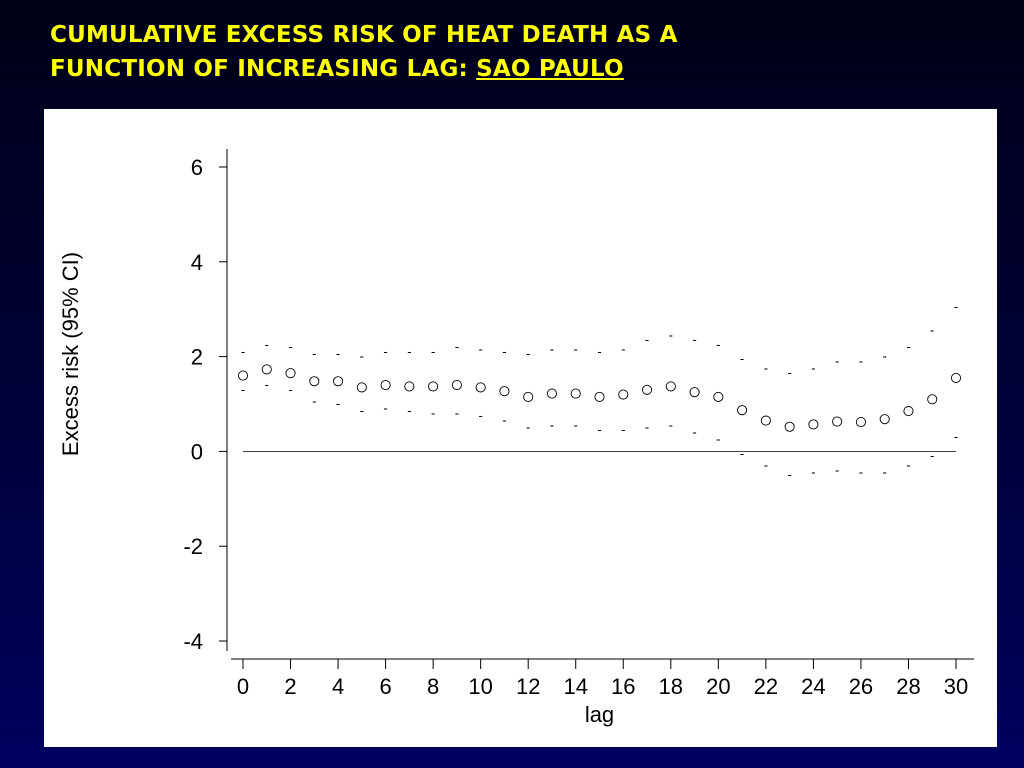 The image size is (1024, 768). What do you see at coordinates (718, 686) in the screenshot?
I see `x-tick-label: 20` at bounding box center [718, 686].